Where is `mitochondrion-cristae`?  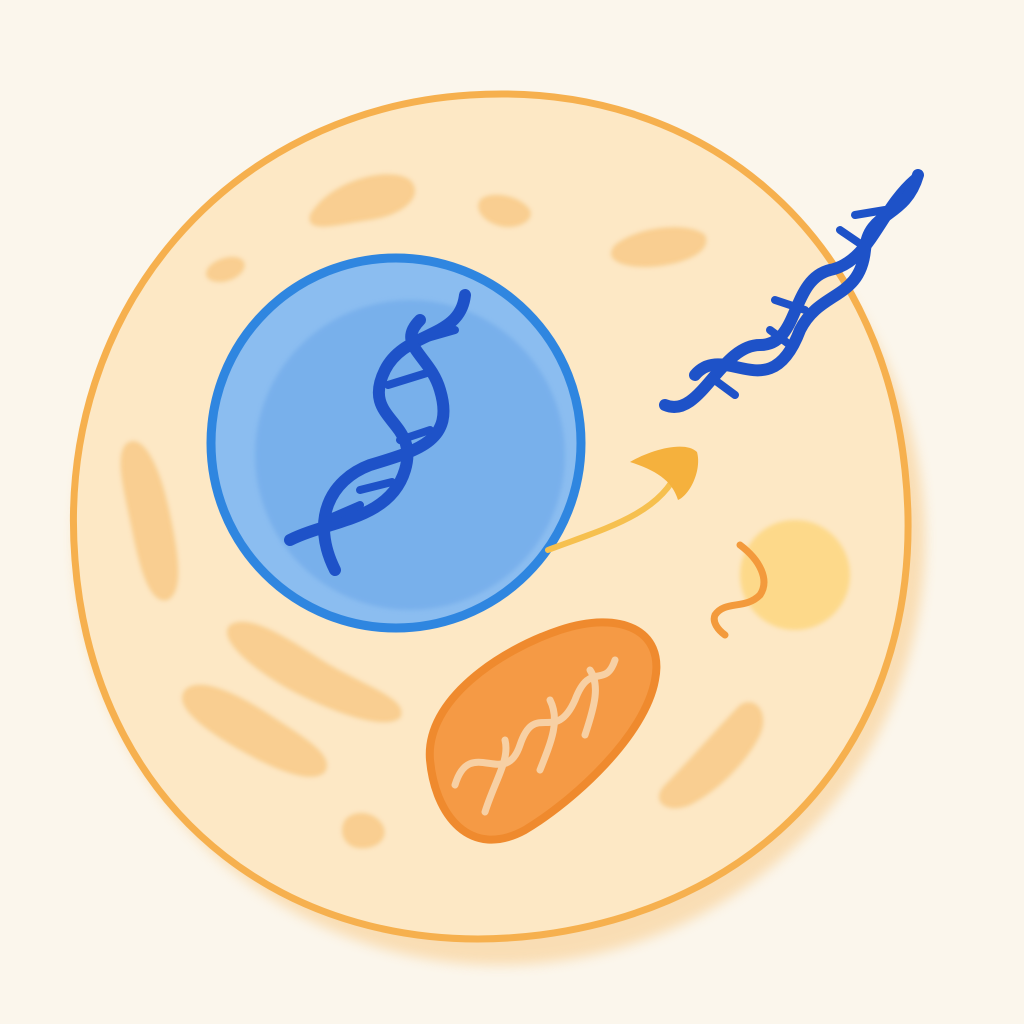
mitochondrion-cristae is located at coordinates (535, 736).